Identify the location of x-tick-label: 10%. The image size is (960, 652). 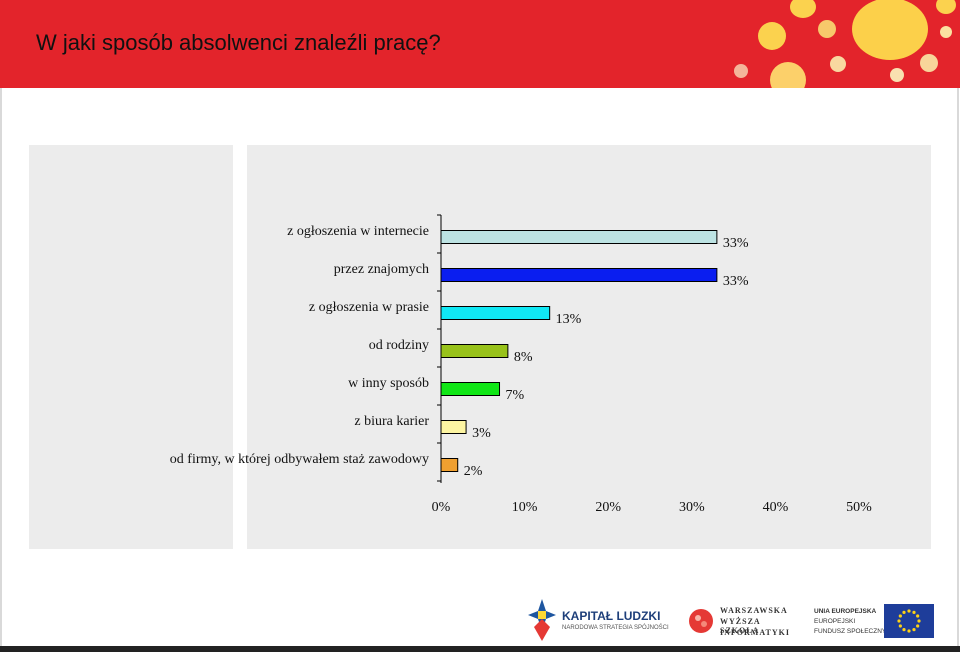
(525, 507).